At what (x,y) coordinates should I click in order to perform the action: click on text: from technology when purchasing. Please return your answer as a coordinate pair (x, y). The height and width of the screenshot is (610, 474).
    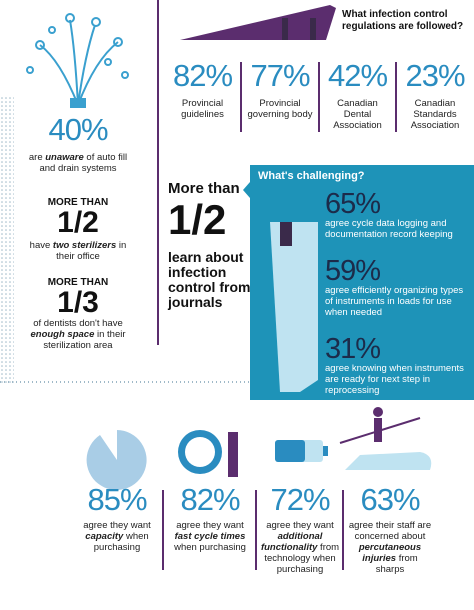
    Looking at the image, I should click on (302, 558).